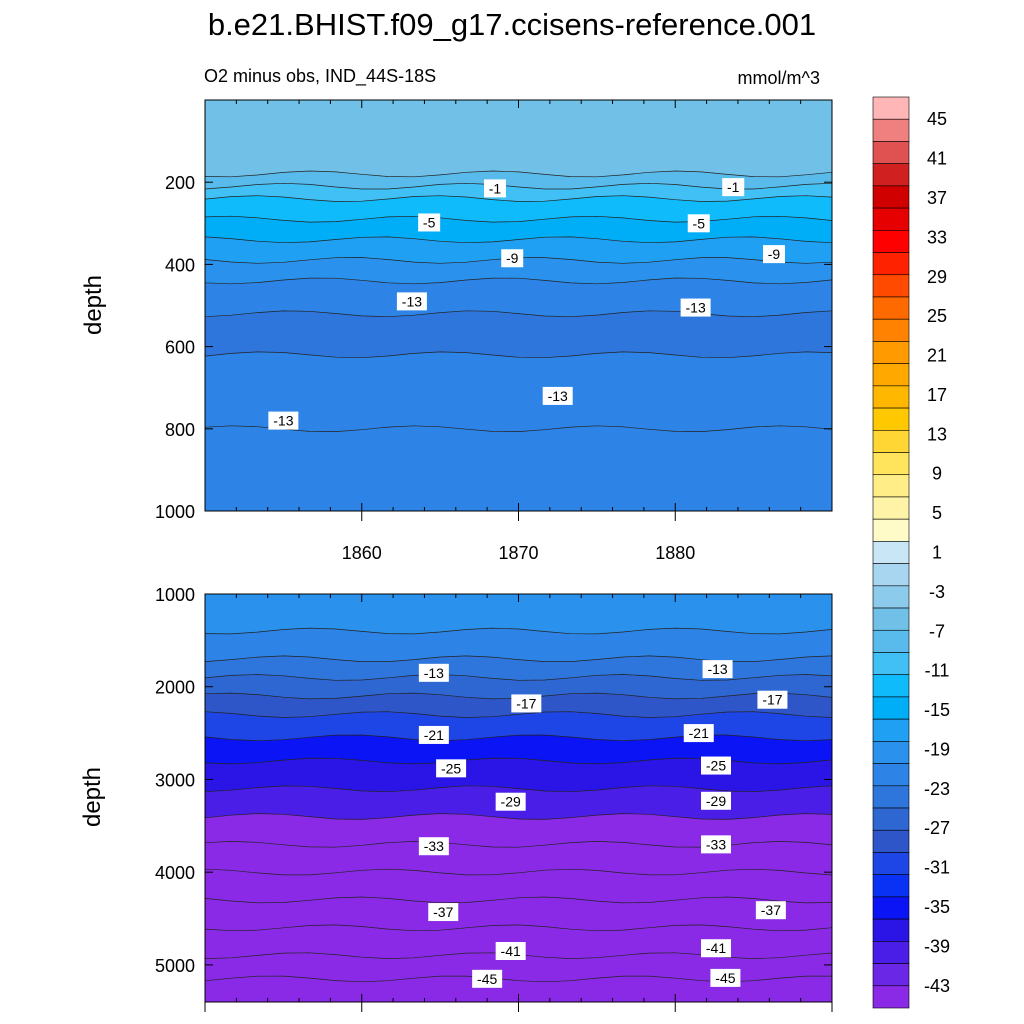 The height and width of the screenshot is (1024, 1024). Describe the element at coordinates (937, 828) in the screenshot. I see `colorbar-tick-label: -27` at that location.